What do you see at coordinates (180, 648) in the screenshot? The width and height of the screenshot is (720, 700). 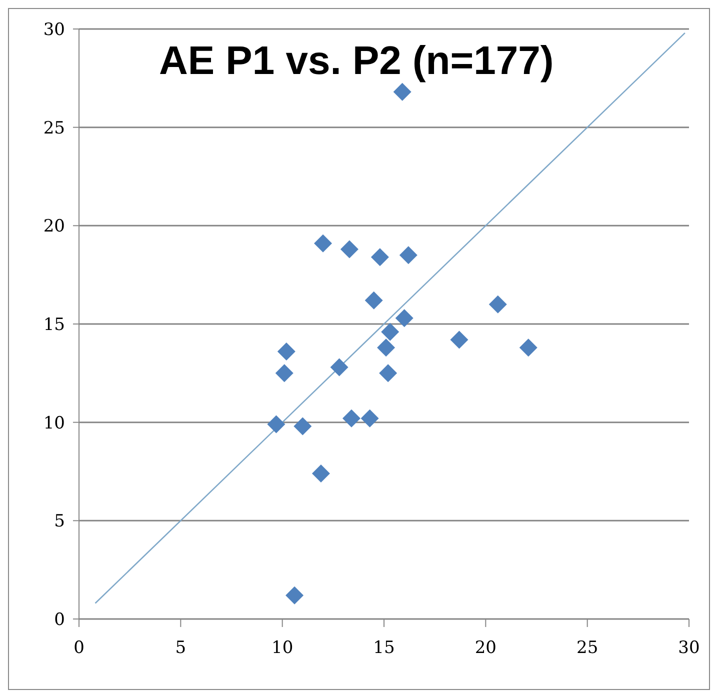 I see `x-tick-label: 5` at bounding box center [180, 648].